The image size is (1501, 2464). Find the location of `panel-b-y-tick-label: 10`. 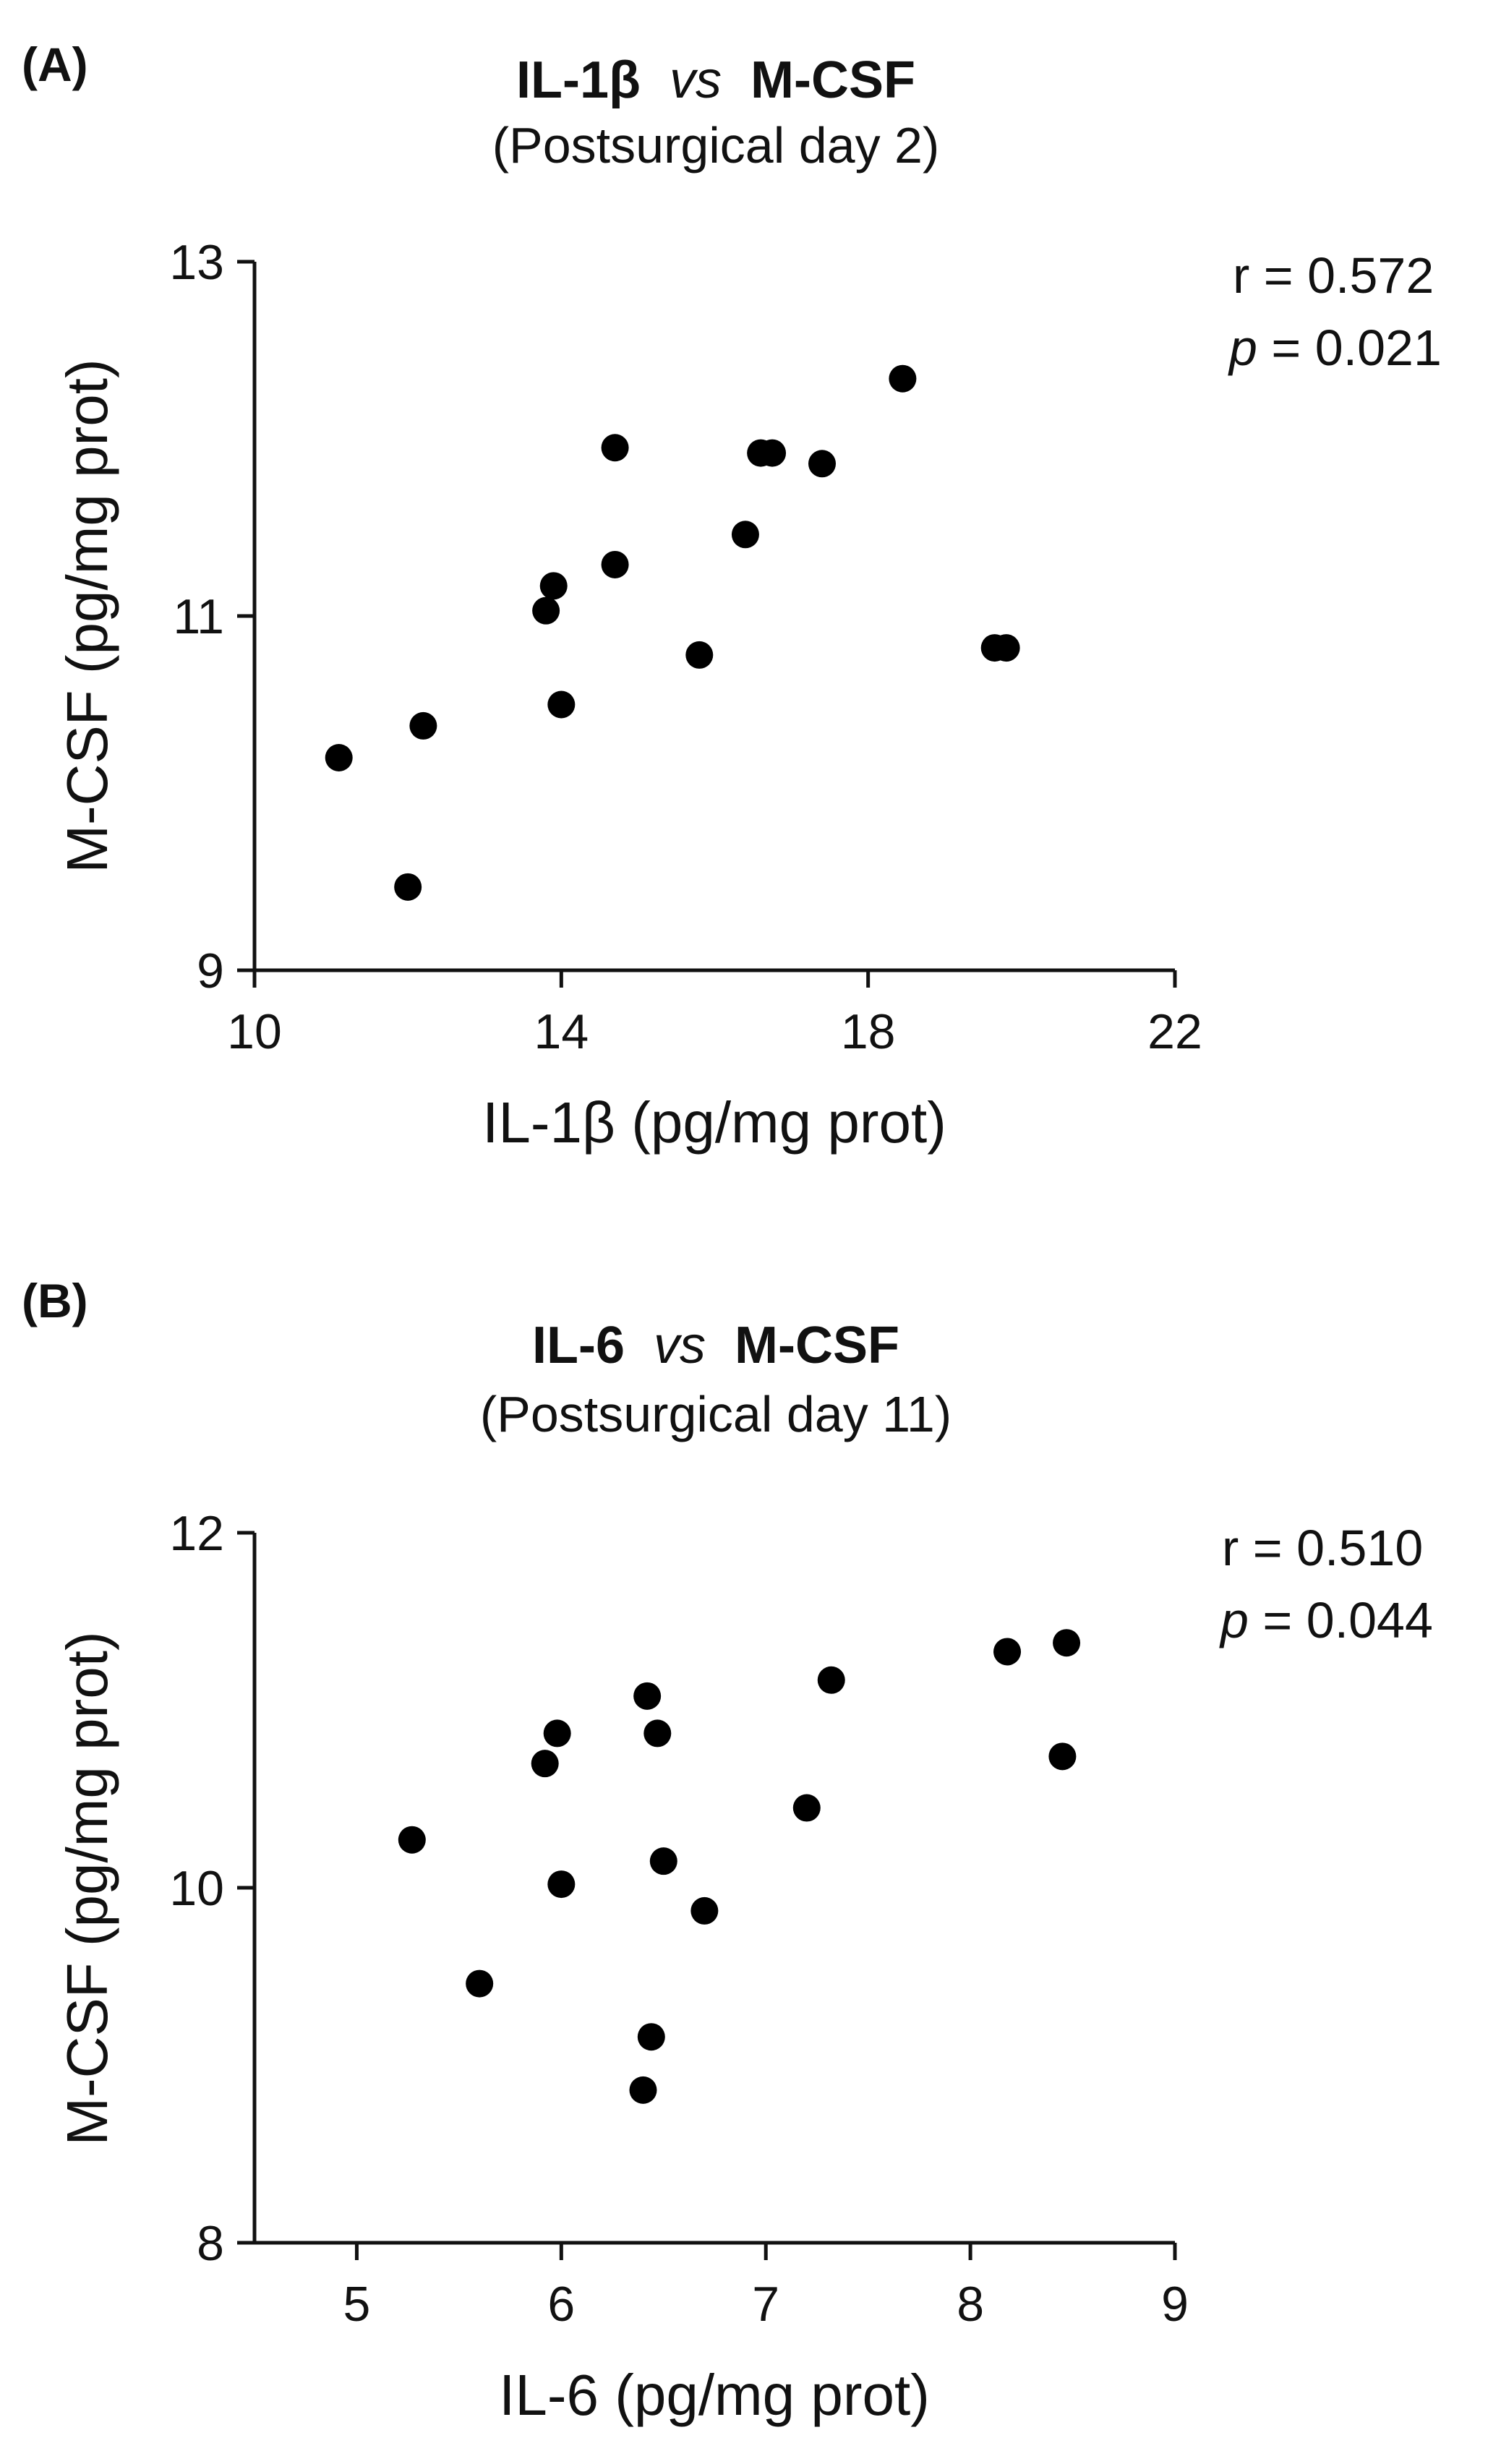

panel-b-y-tick-label: 10 is located at coordinates (196, 1889).